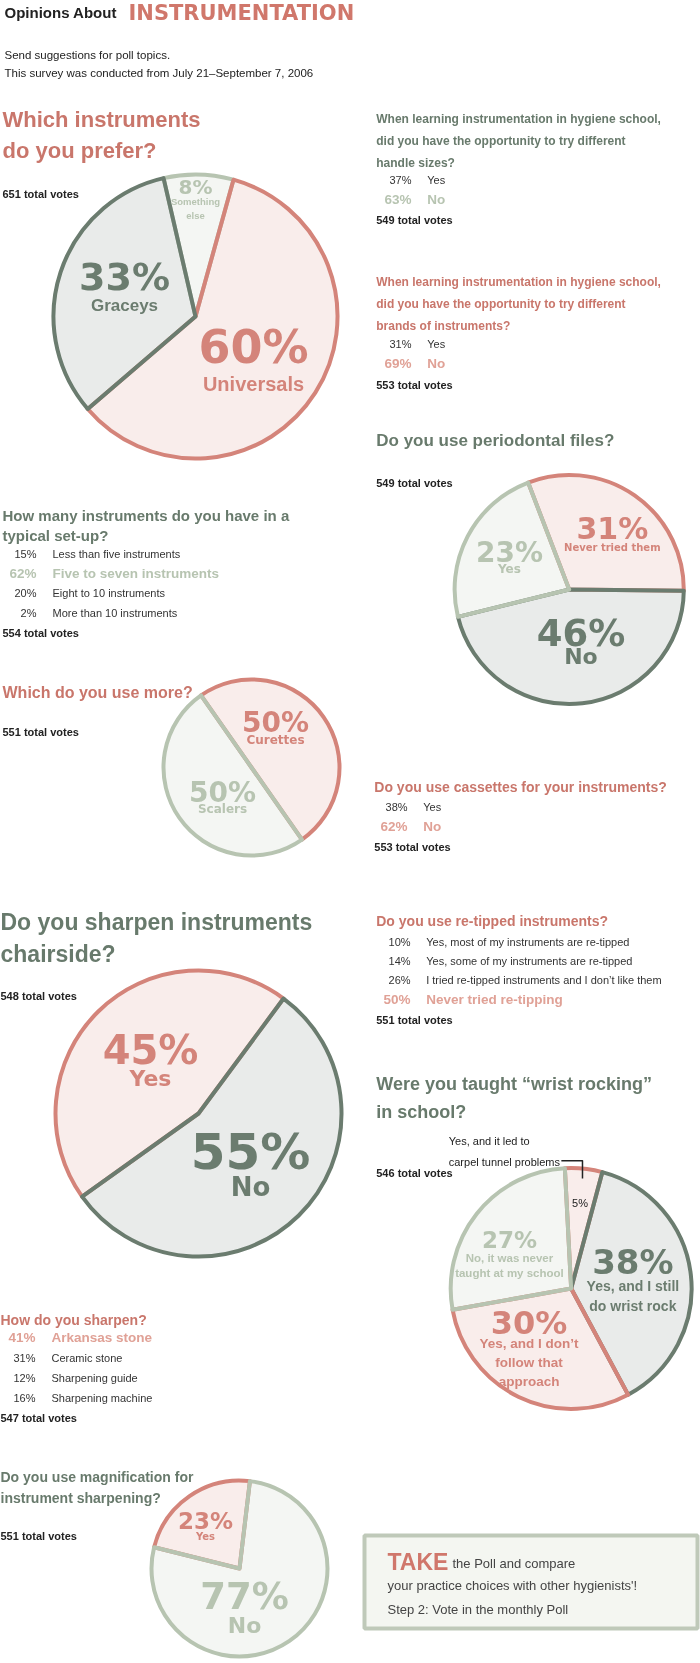 The height and width of the screenshot is (1663, 700). I want to click on data-label: 15%, so click(25, 553).